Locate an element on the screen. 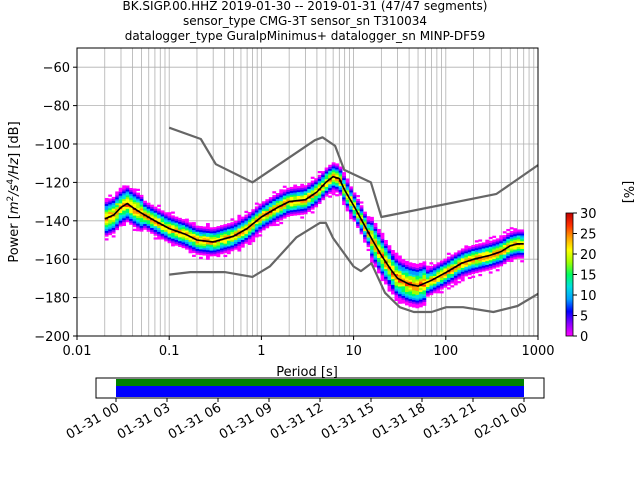 The width and height of the screenshot is (640, 480). timeline-coverage-bottom is located at coordinates (320, 391).